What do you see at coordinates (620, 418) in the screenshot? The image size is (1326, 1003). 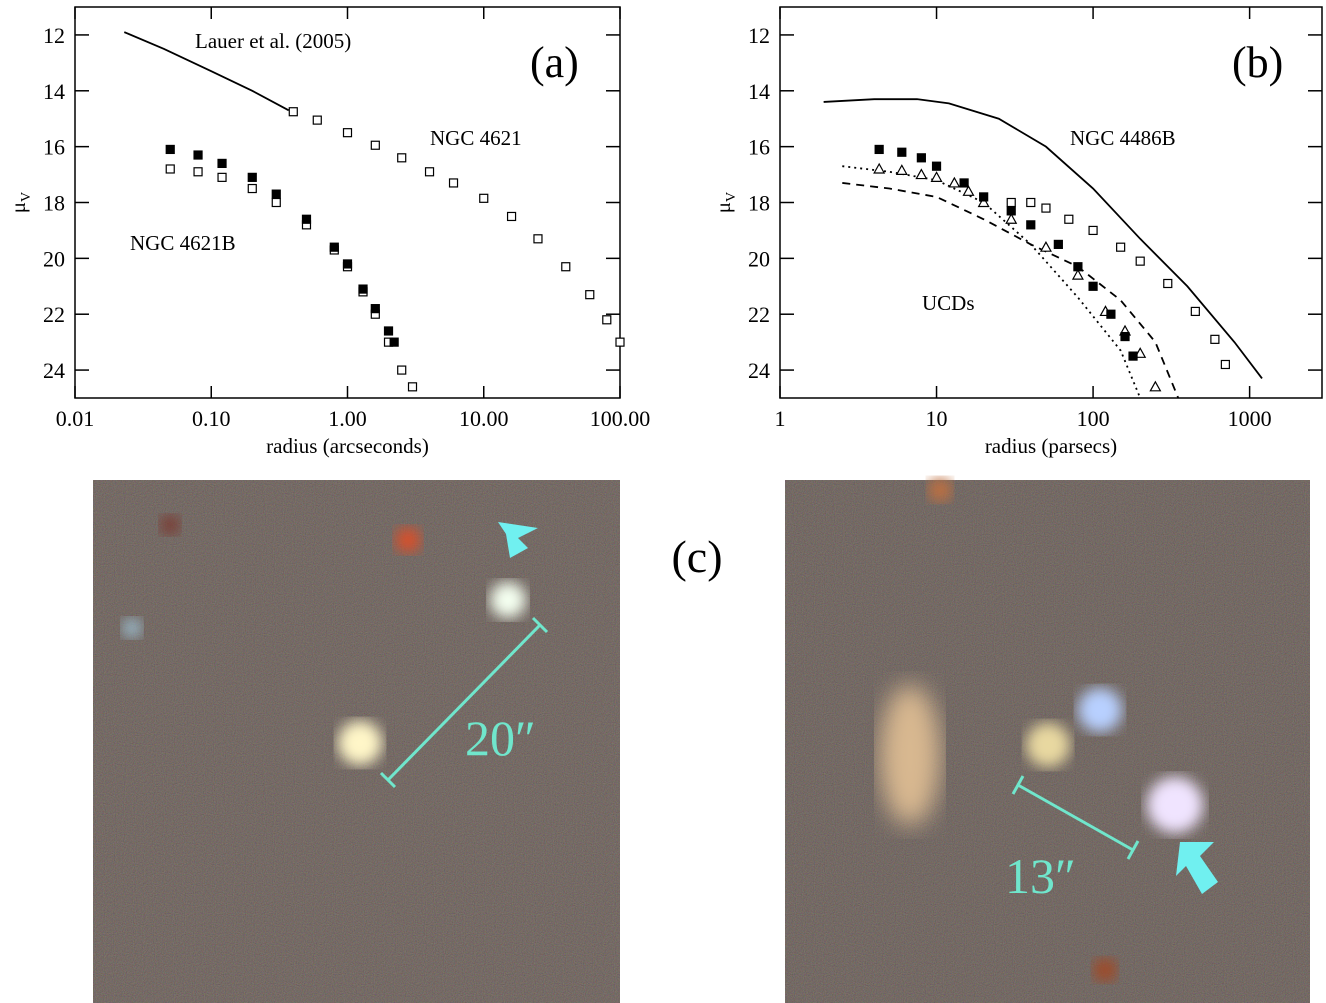 I see `x-tick-label: 100.00` at bounding box center [620, 418].